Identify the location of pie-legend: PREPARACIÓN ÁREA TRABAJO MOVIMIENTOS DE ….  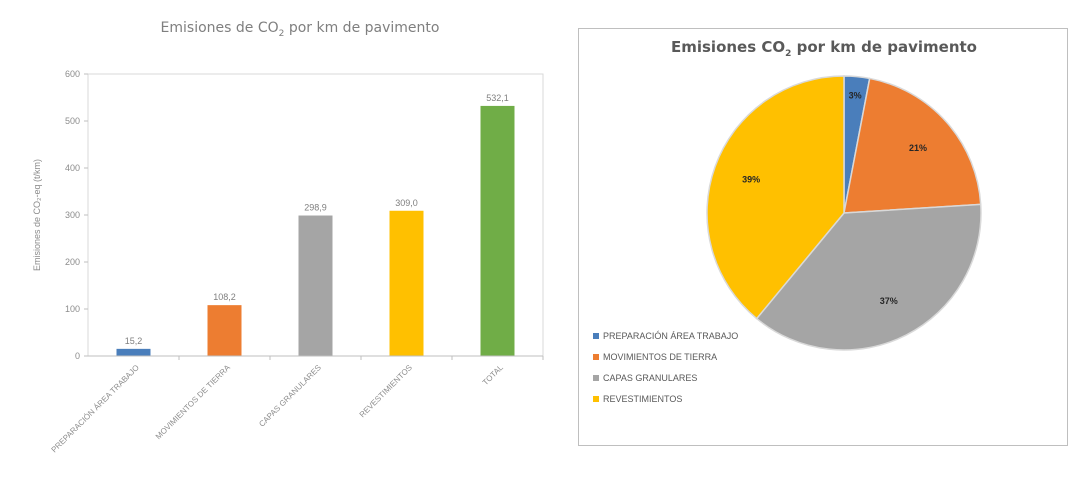
(665, 367).